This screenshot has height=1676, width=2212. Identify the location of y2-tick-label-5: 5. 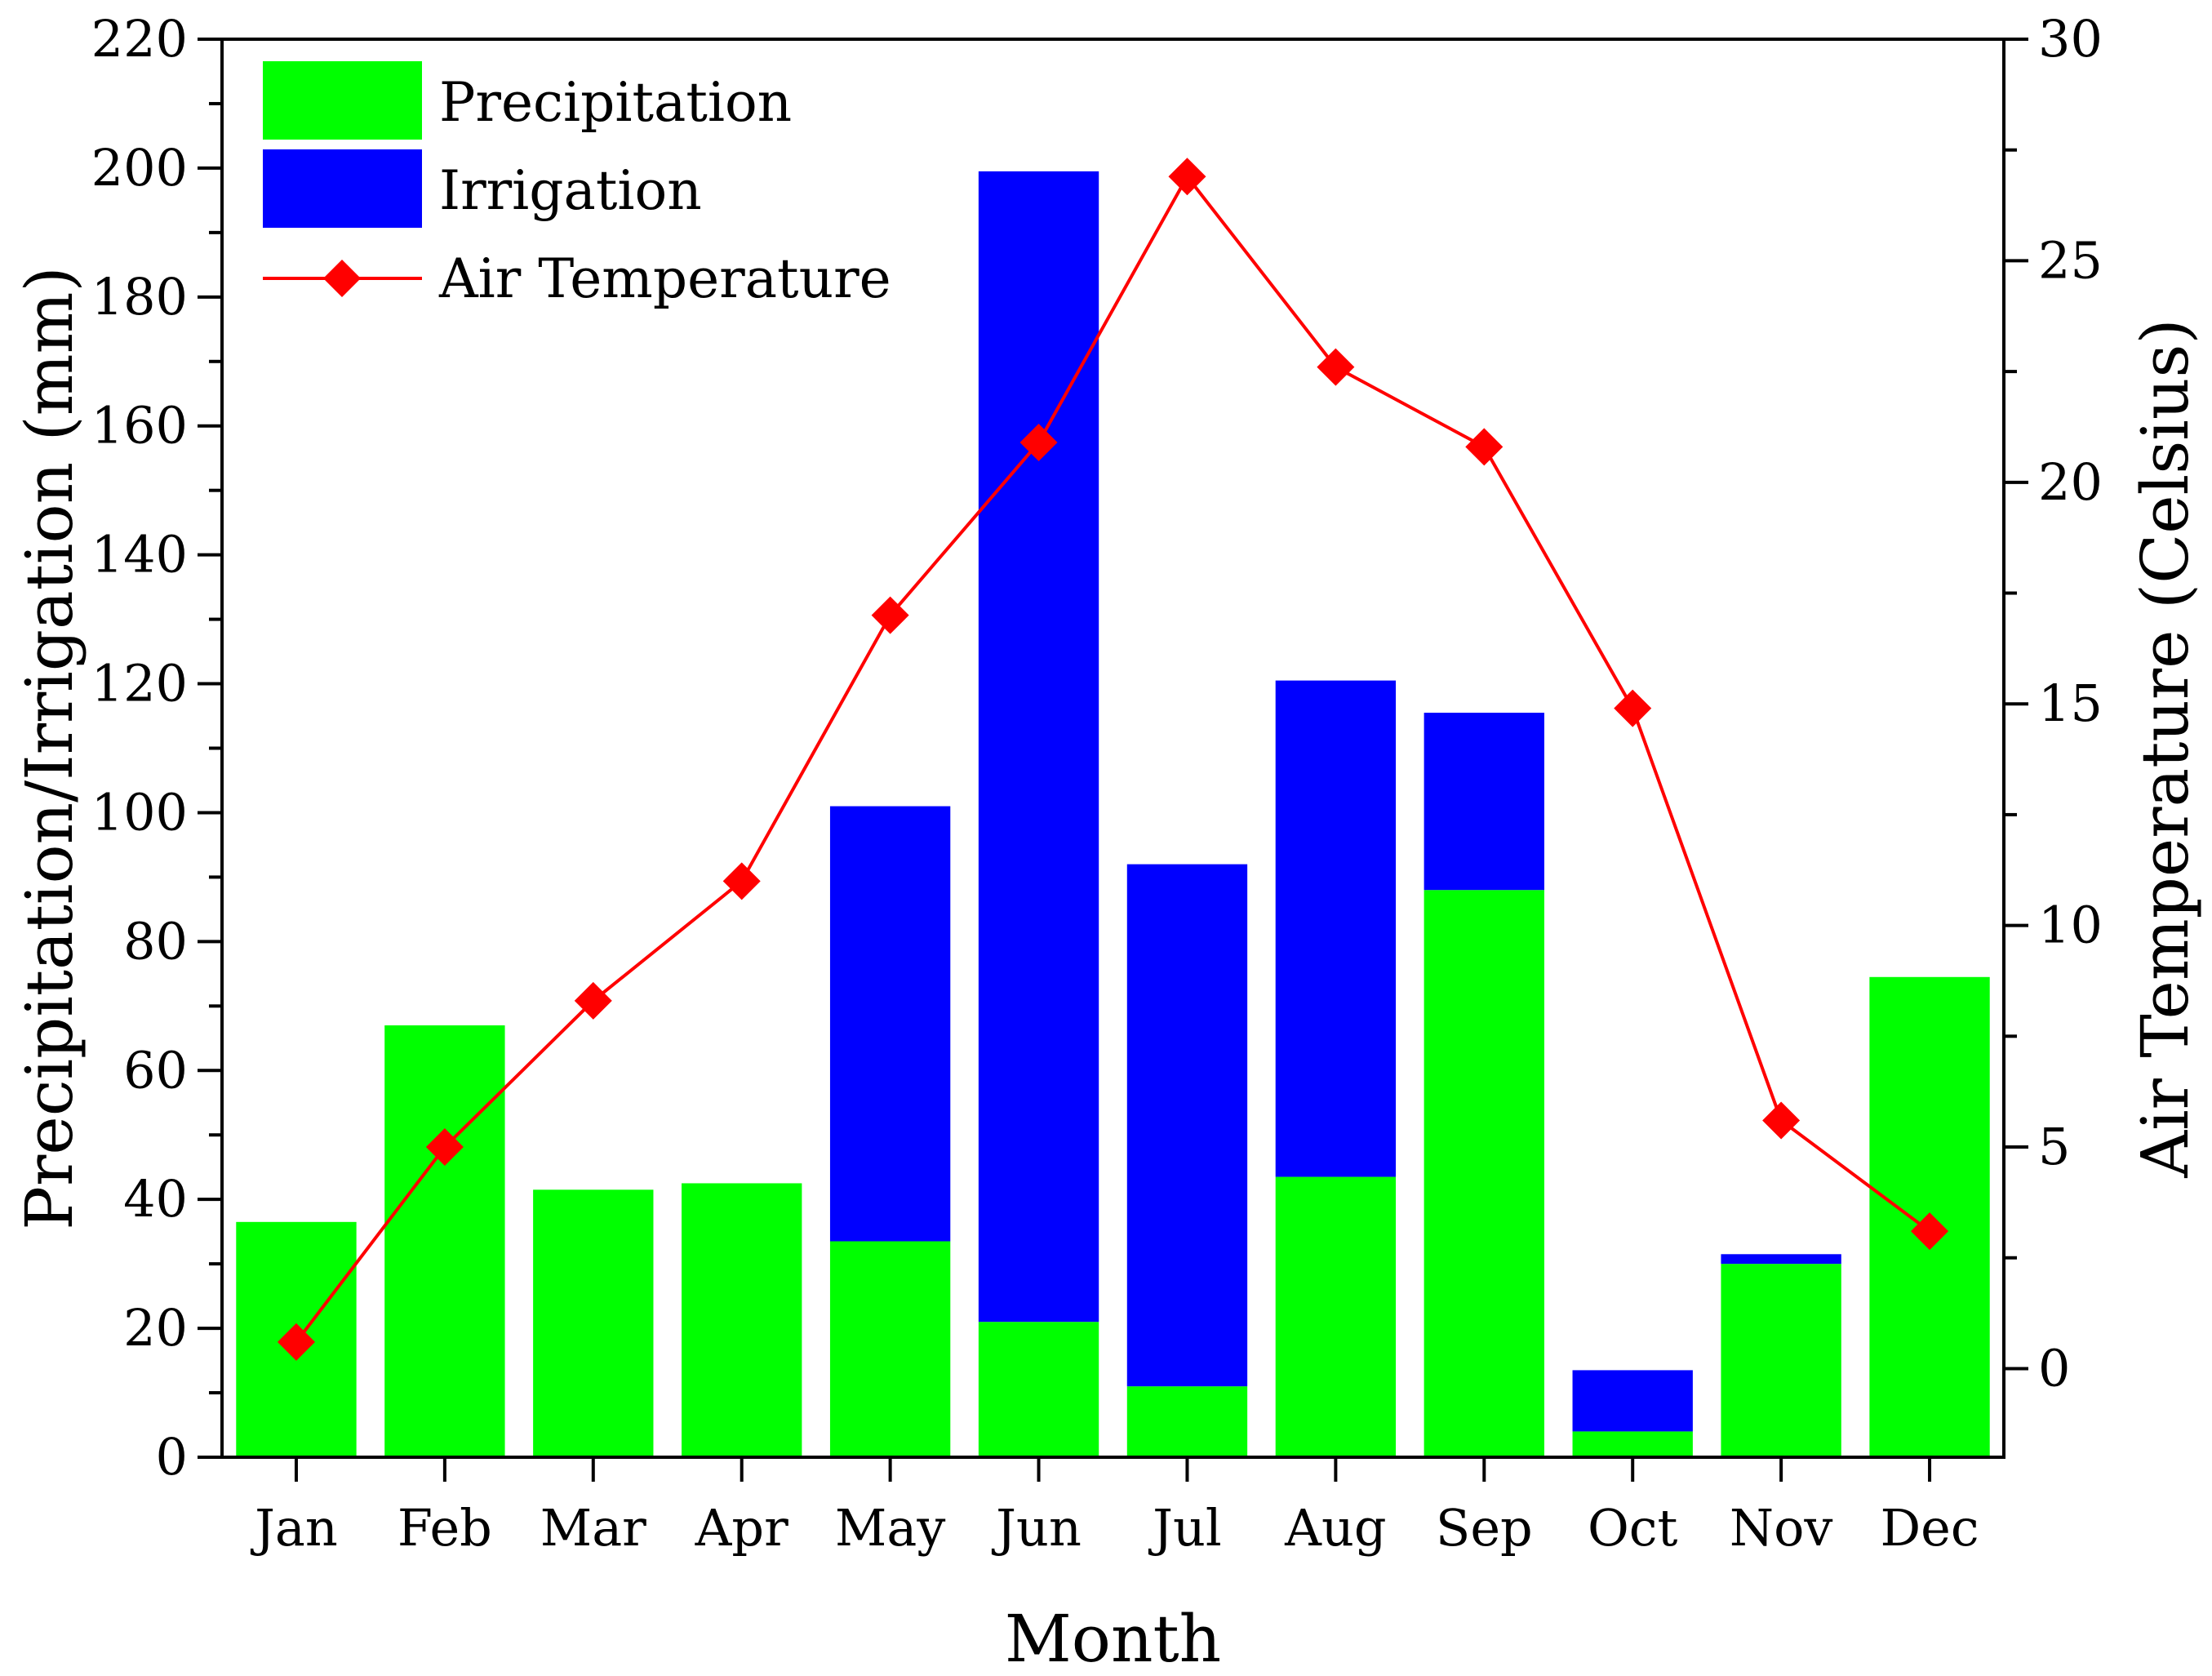
(2054, 1146).